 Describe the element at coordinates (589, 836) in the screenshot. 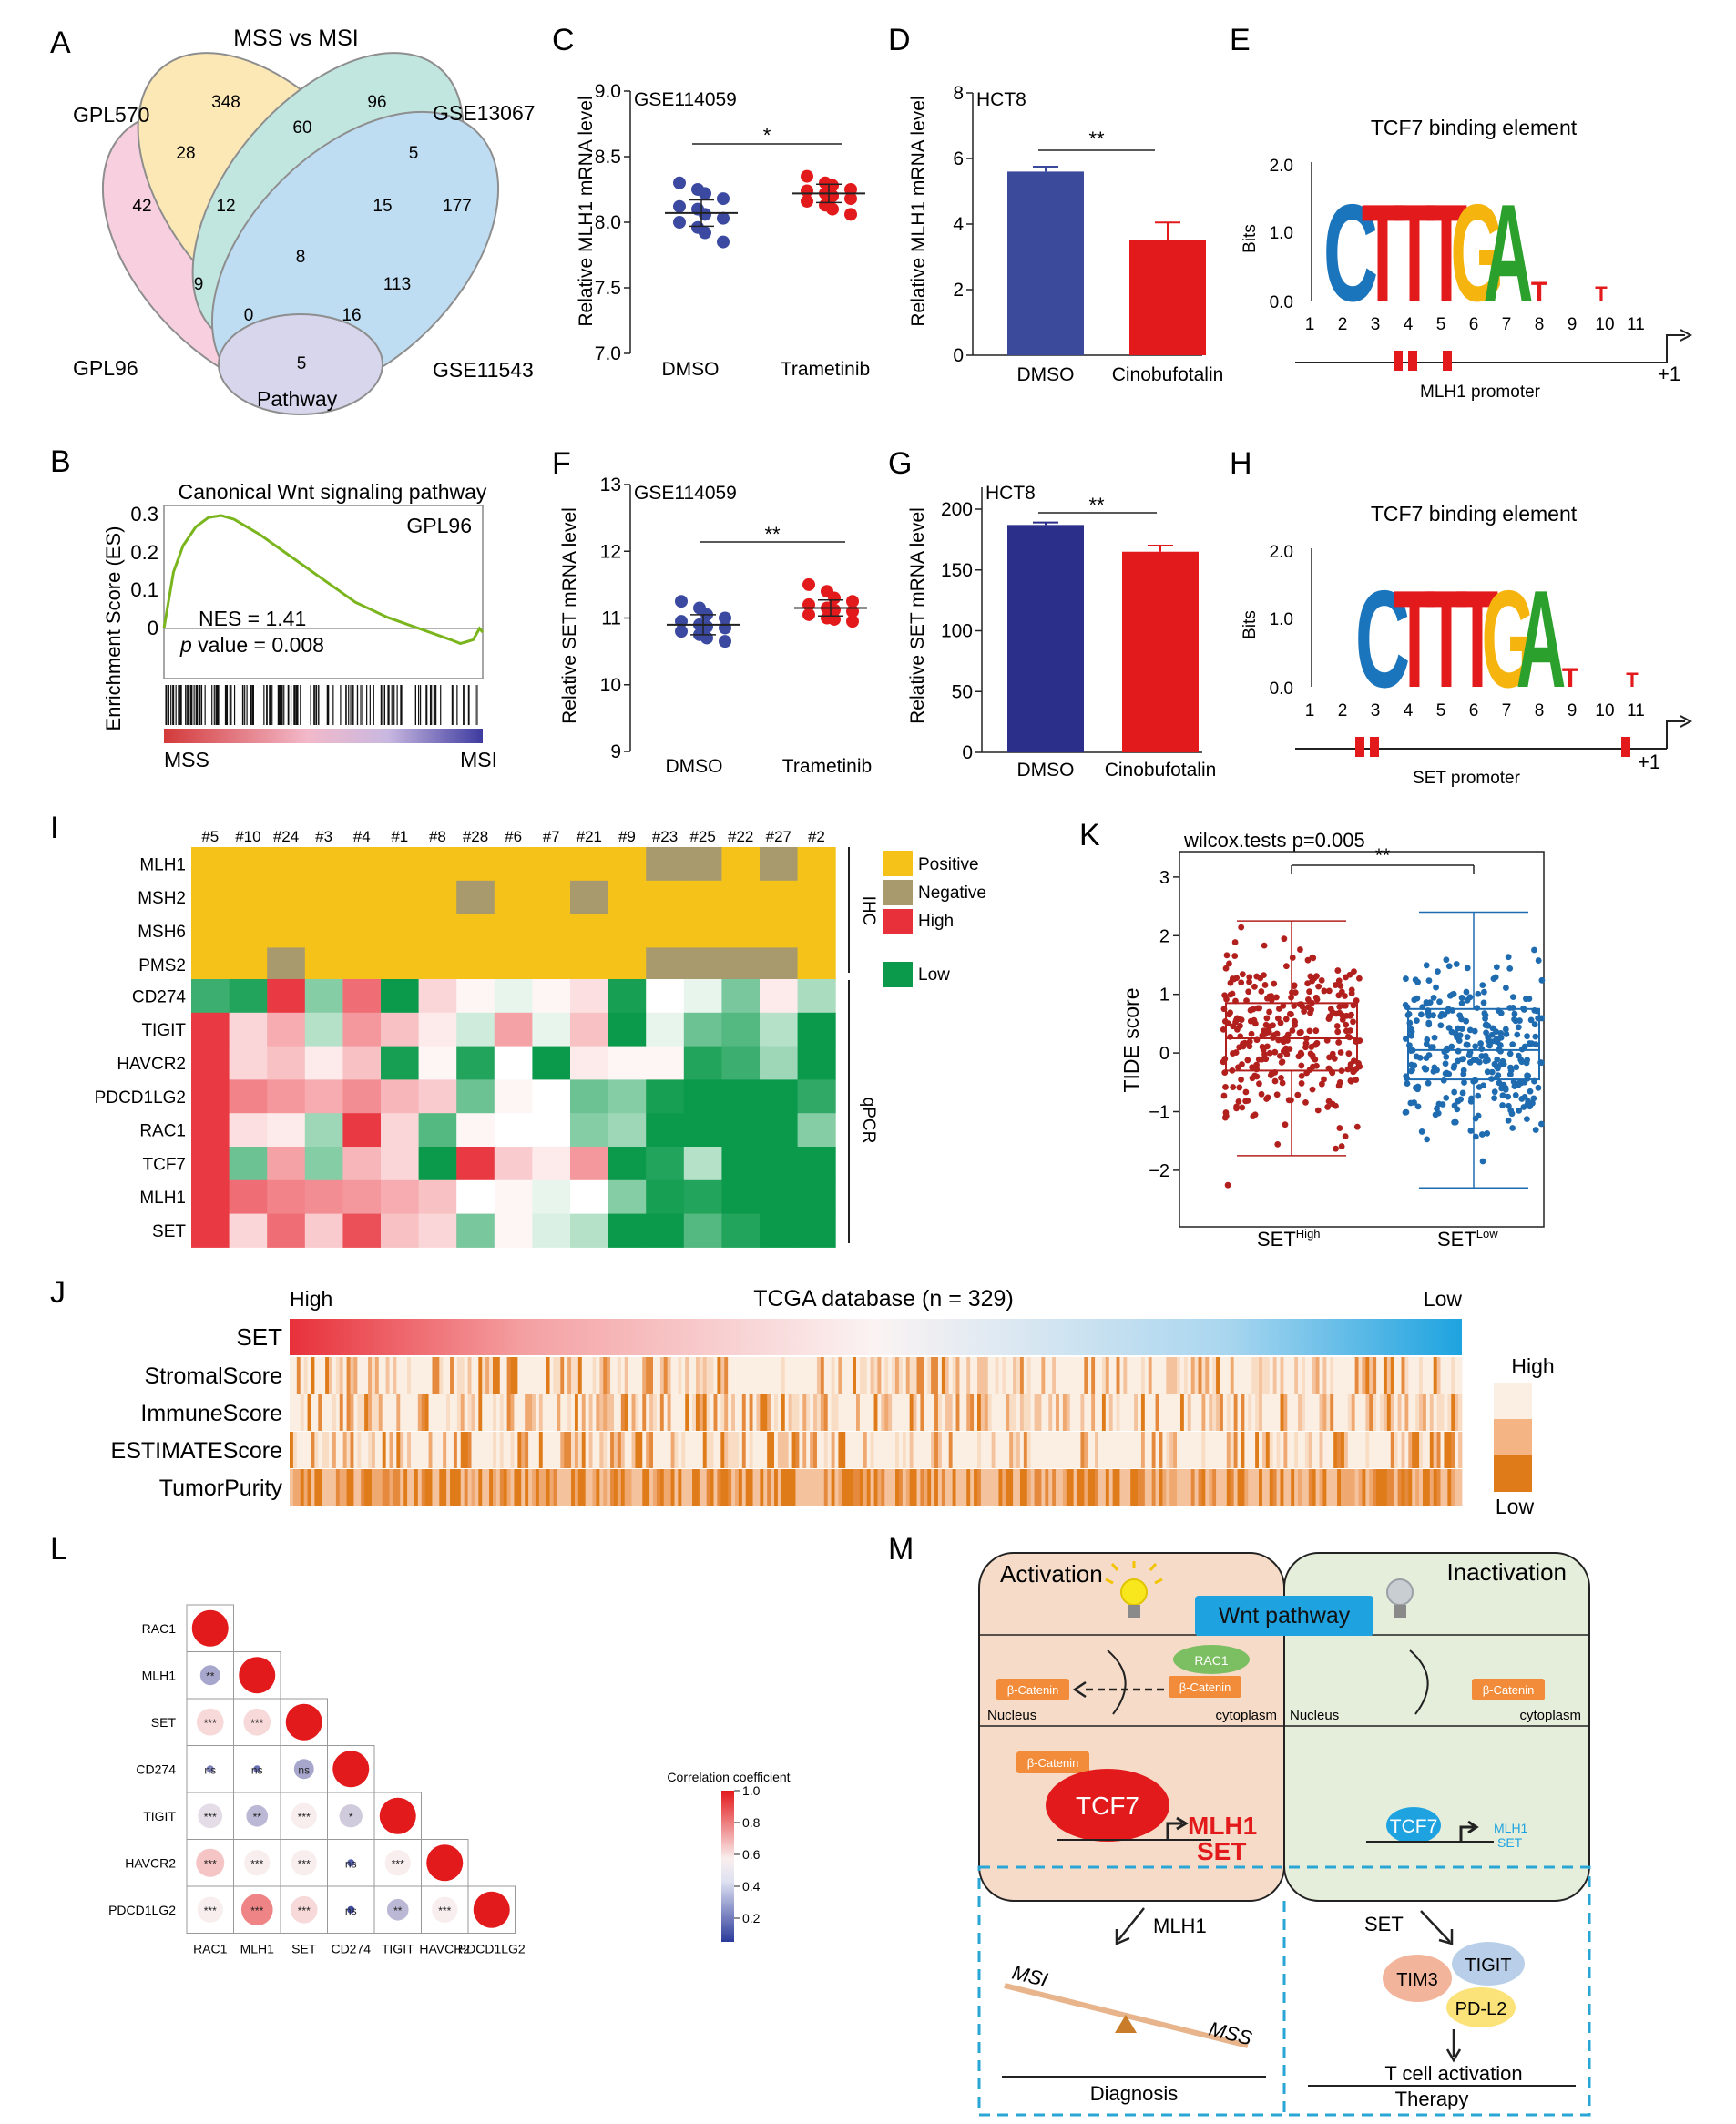

I see `i-sample-label: #21` at that location.